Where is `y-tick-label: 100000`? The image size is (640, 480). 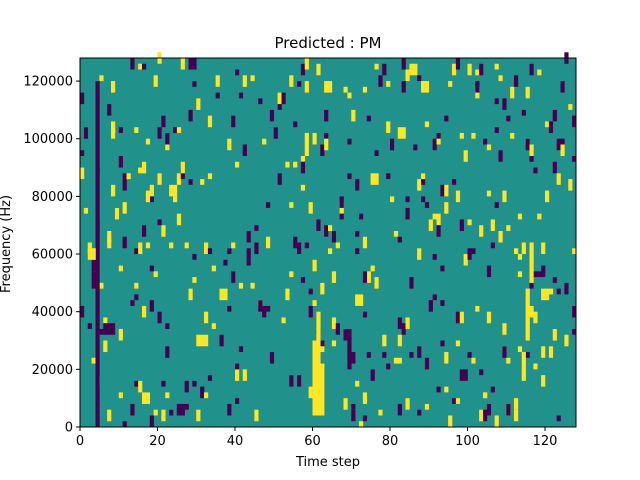 y-tick-label: 100000 is located at coordinates (48, 139).